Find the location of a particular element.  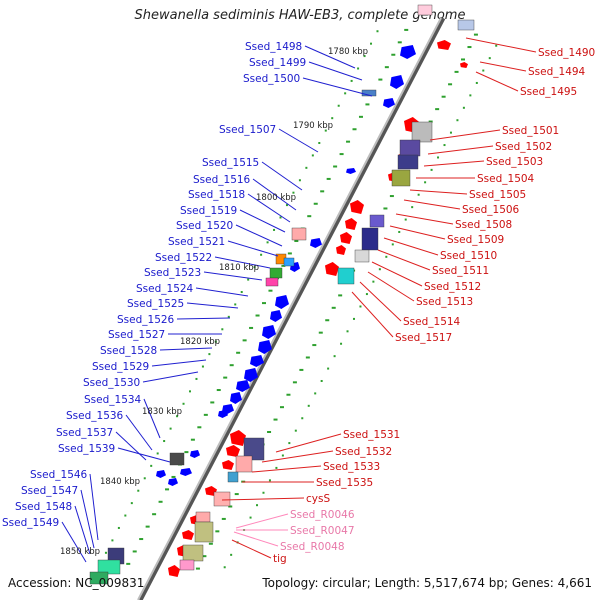

reverse-gene-label: Ssed_1548 is located at coordinates (43, 507).